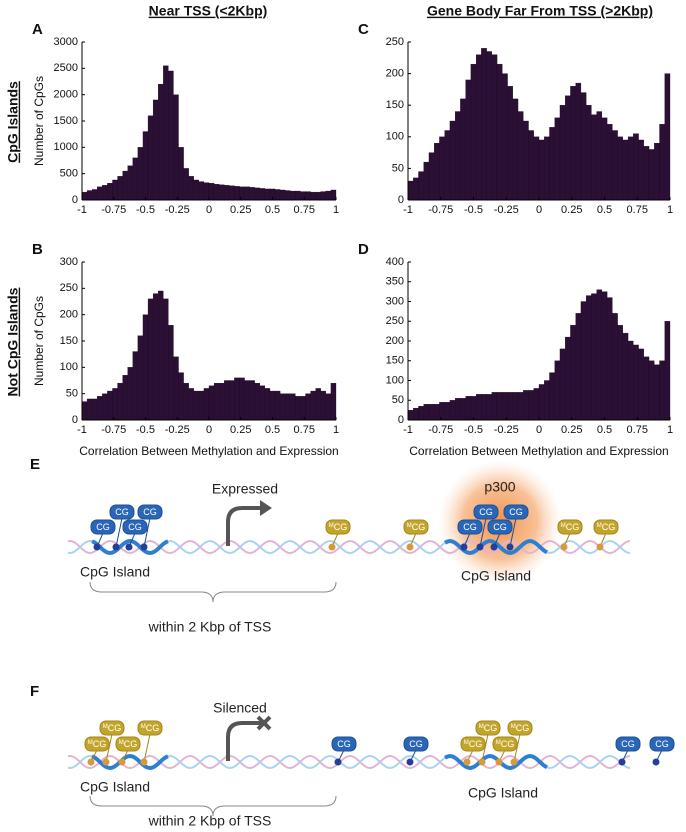  I want to click on y-tick-label: 1500, so click(66, 121).